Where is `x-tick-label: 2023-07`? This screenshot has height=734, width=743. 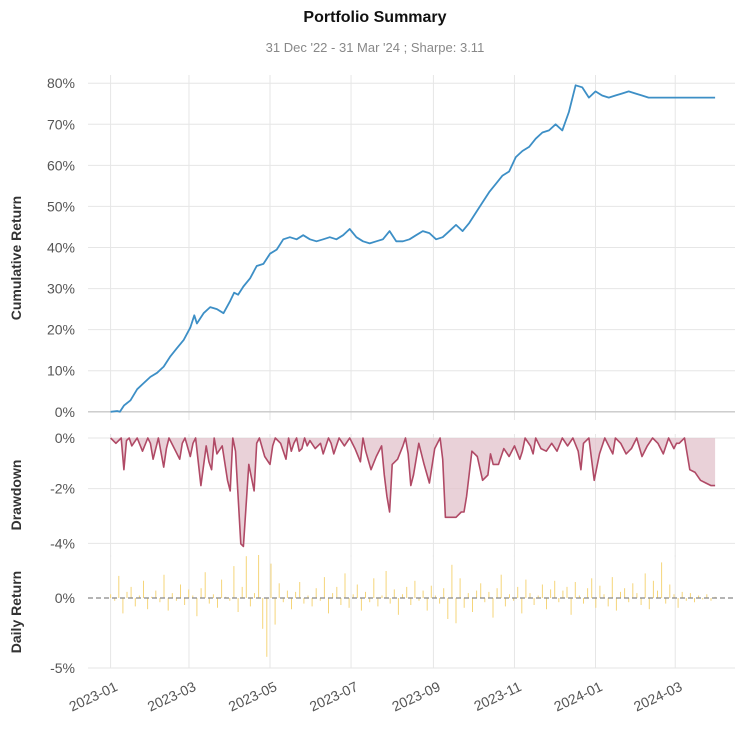 x-tick-label: 2023-07 is located at coordinates (334, 696).